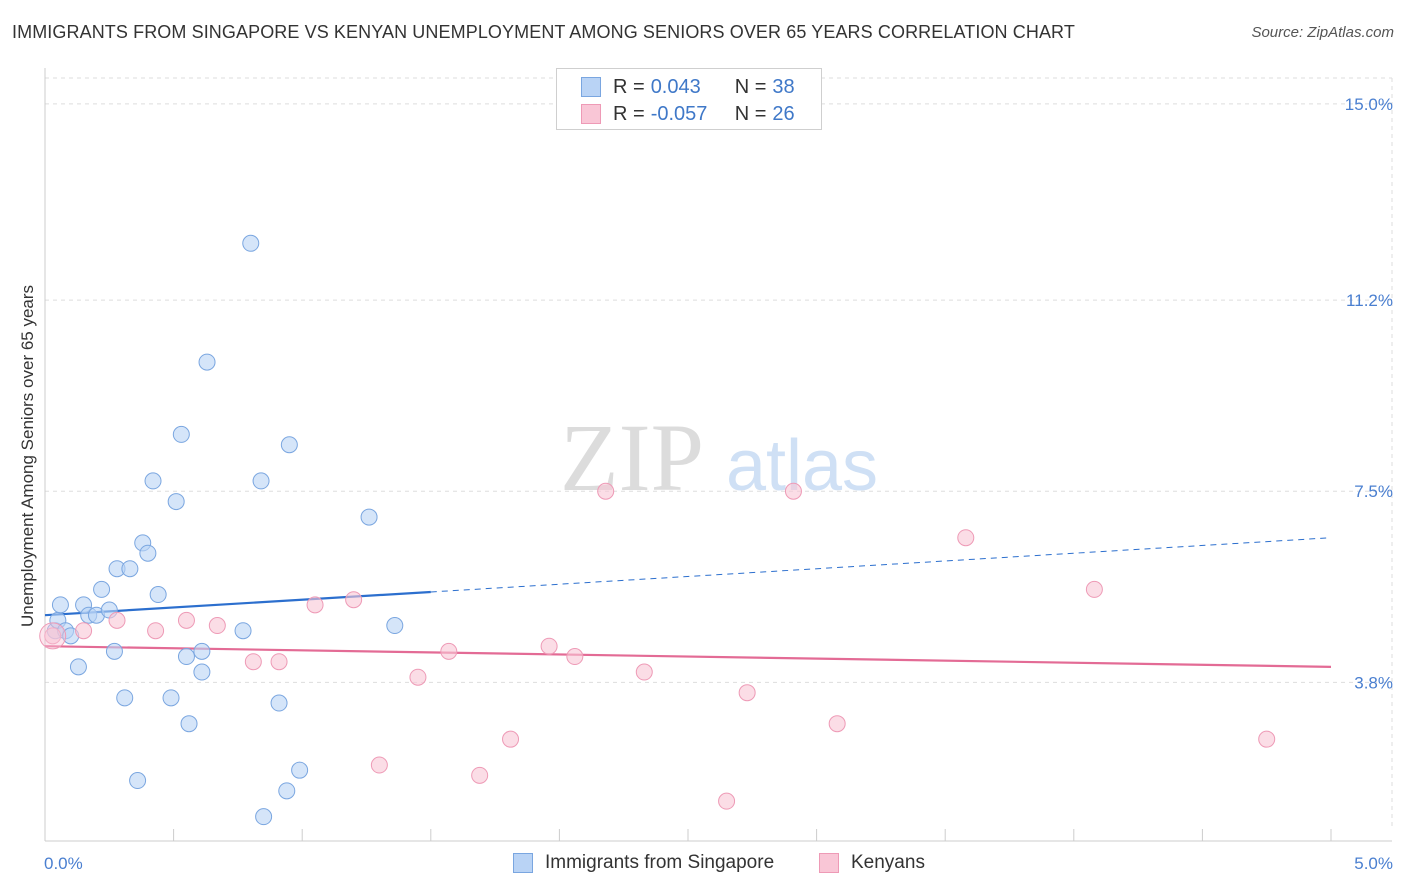 Image resolution: width=1406 pixels, height=892 pixels. I want to click on legend-r-value: -0.057, so click(679, 113).